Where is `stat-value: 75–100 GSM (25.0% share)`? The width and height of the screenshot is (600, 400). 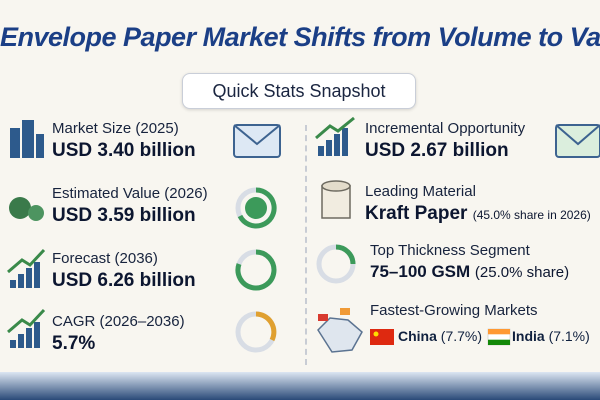
stat-value: 75–100 GSM (25.0% share) is located at coordinates (469, 272).